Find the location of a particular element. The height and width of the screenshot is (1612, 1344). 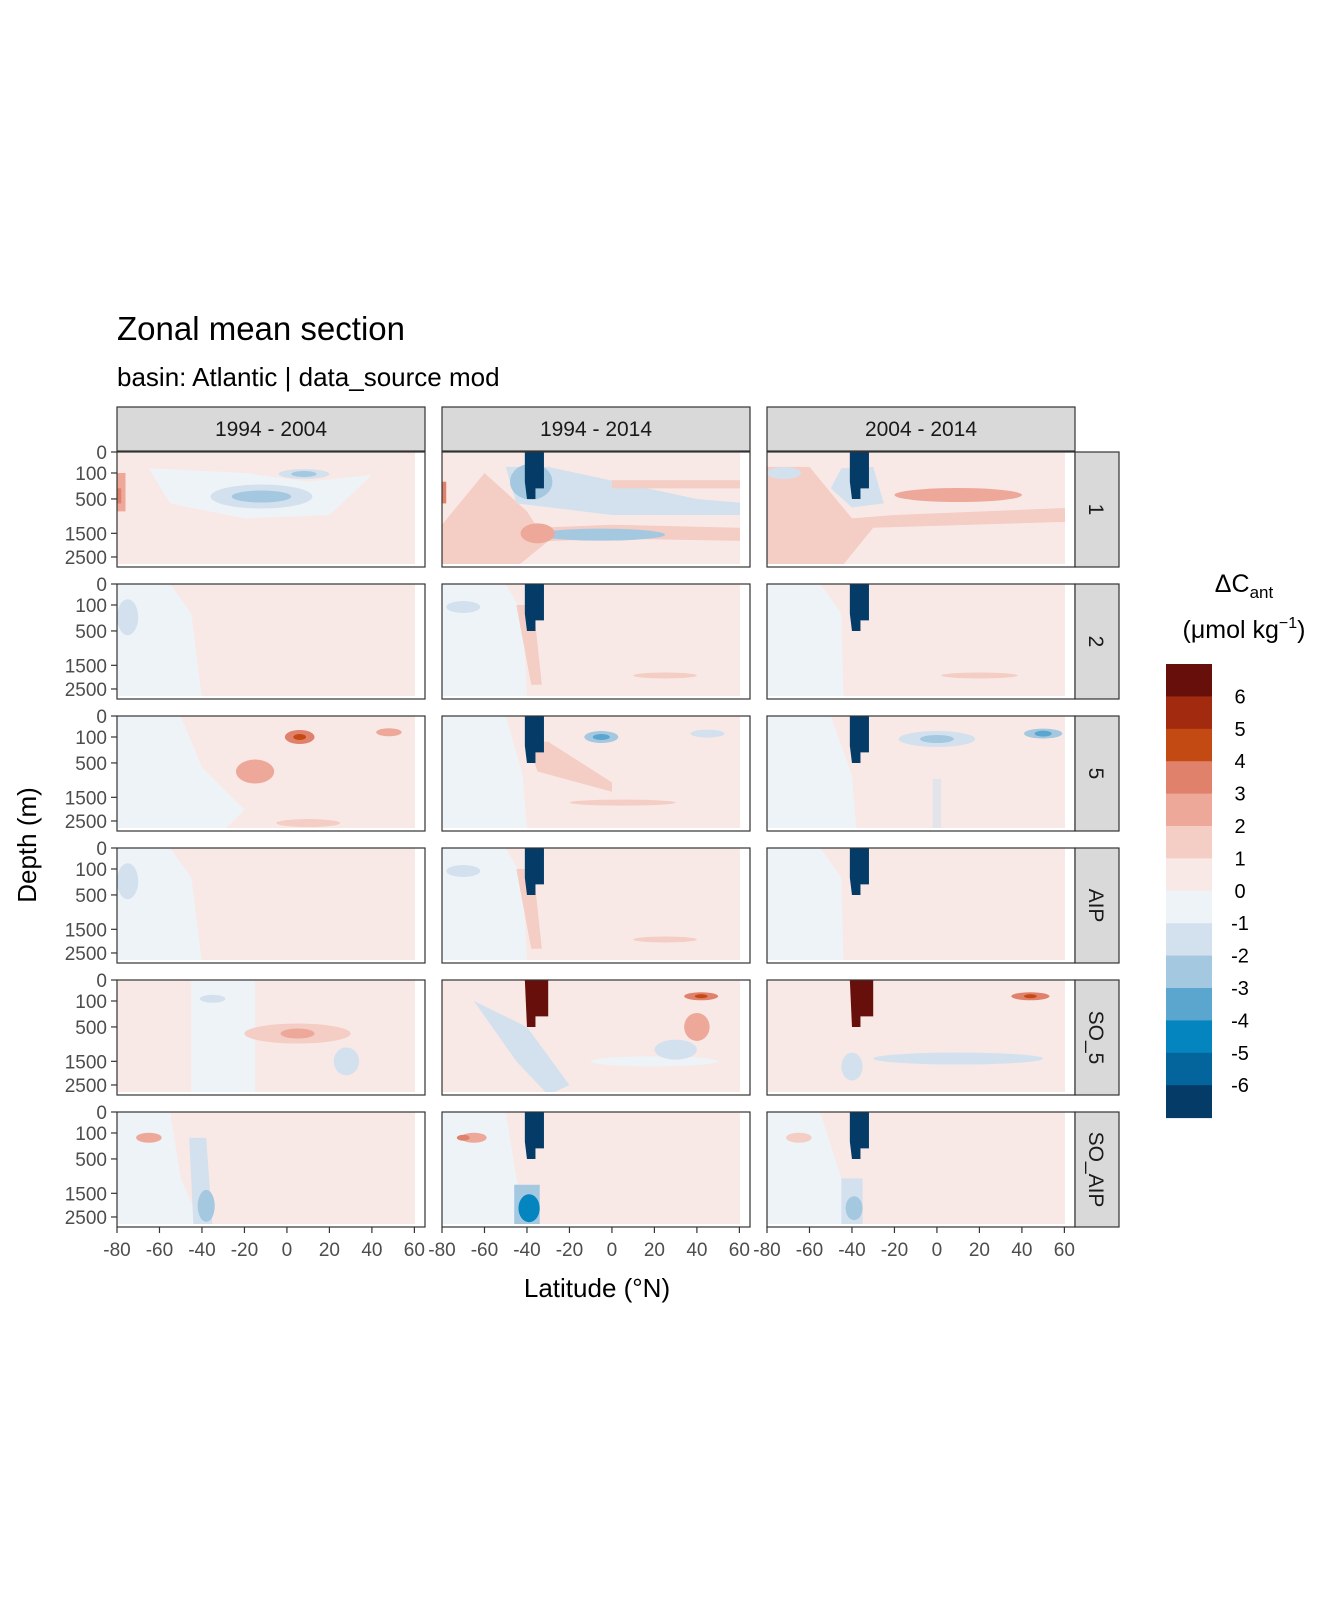

x-tick-label: 0 is located at coordinates (937, 1250).